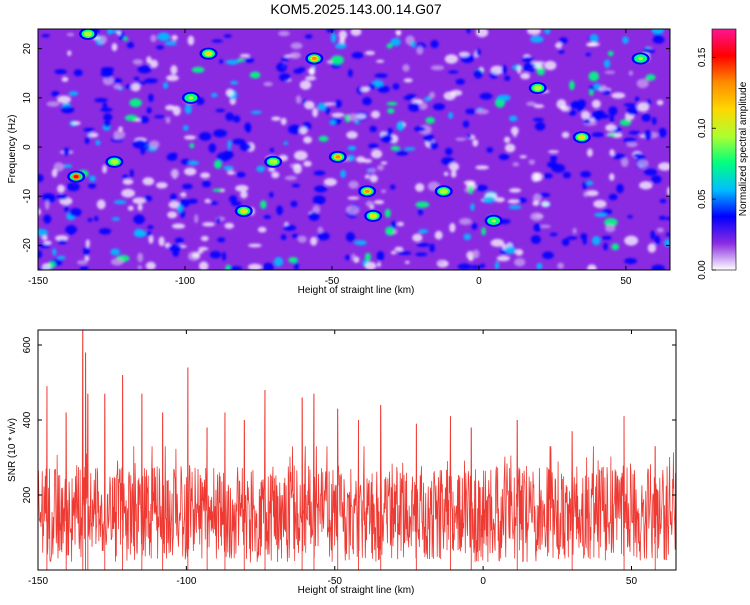  What do you see at coordinates (27, 344) in the screenshot?
I see `snr-y-tick-label: 600` at bounding box center [27, 344].